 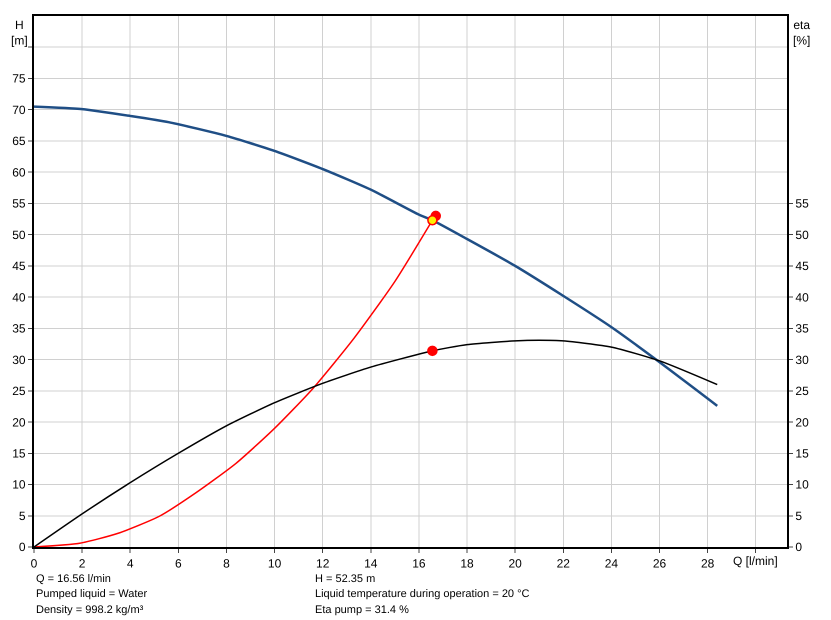 What do you see at coordinates (34, 563) in the screenshot?
I see `x-tick-label: 0` at bounding box center [34, 563].